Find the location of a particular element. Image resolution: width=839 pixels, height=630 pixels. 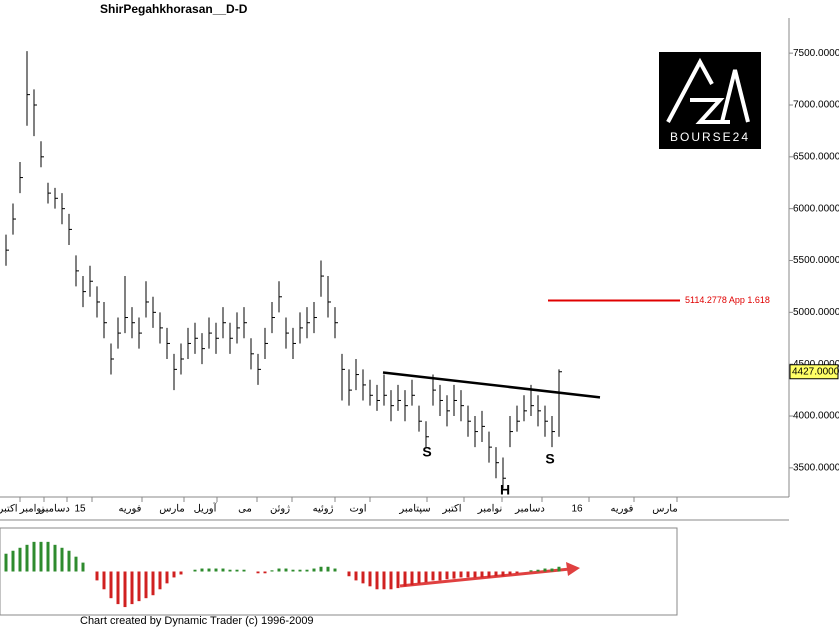

x-tick-label: 15 is located at coordinates (80, 509).